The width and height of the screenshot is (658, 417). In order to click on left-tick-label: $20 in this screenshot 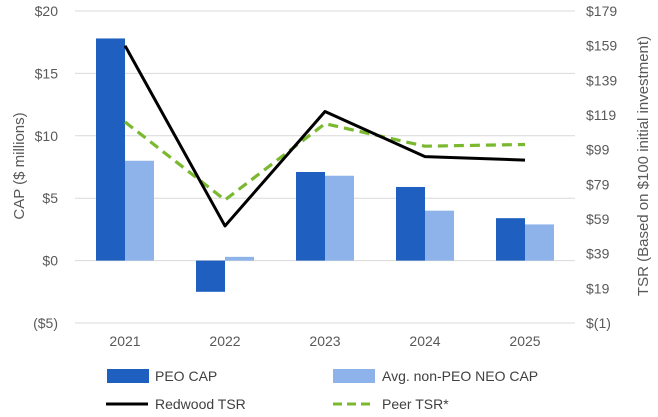, I will do `click(47, 11)`.